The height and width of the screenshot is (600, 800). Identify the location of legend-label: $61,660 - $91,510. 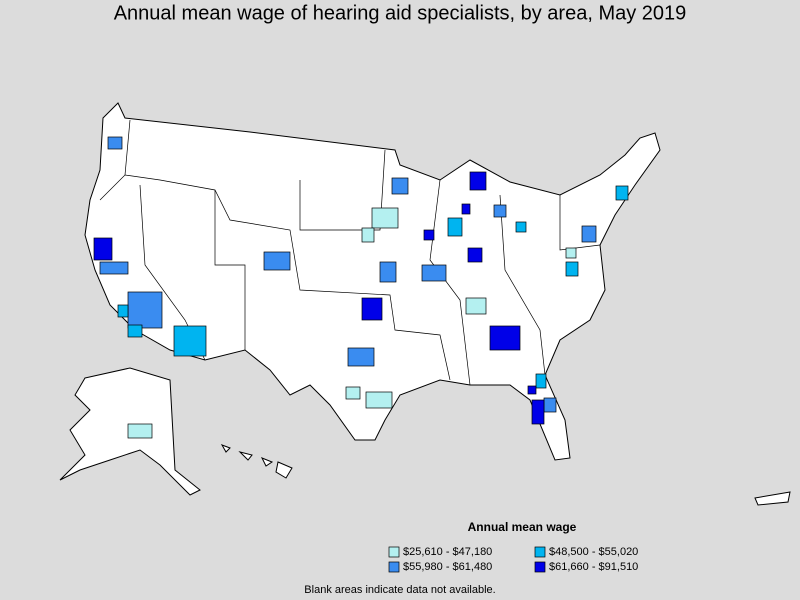
(593, 567).